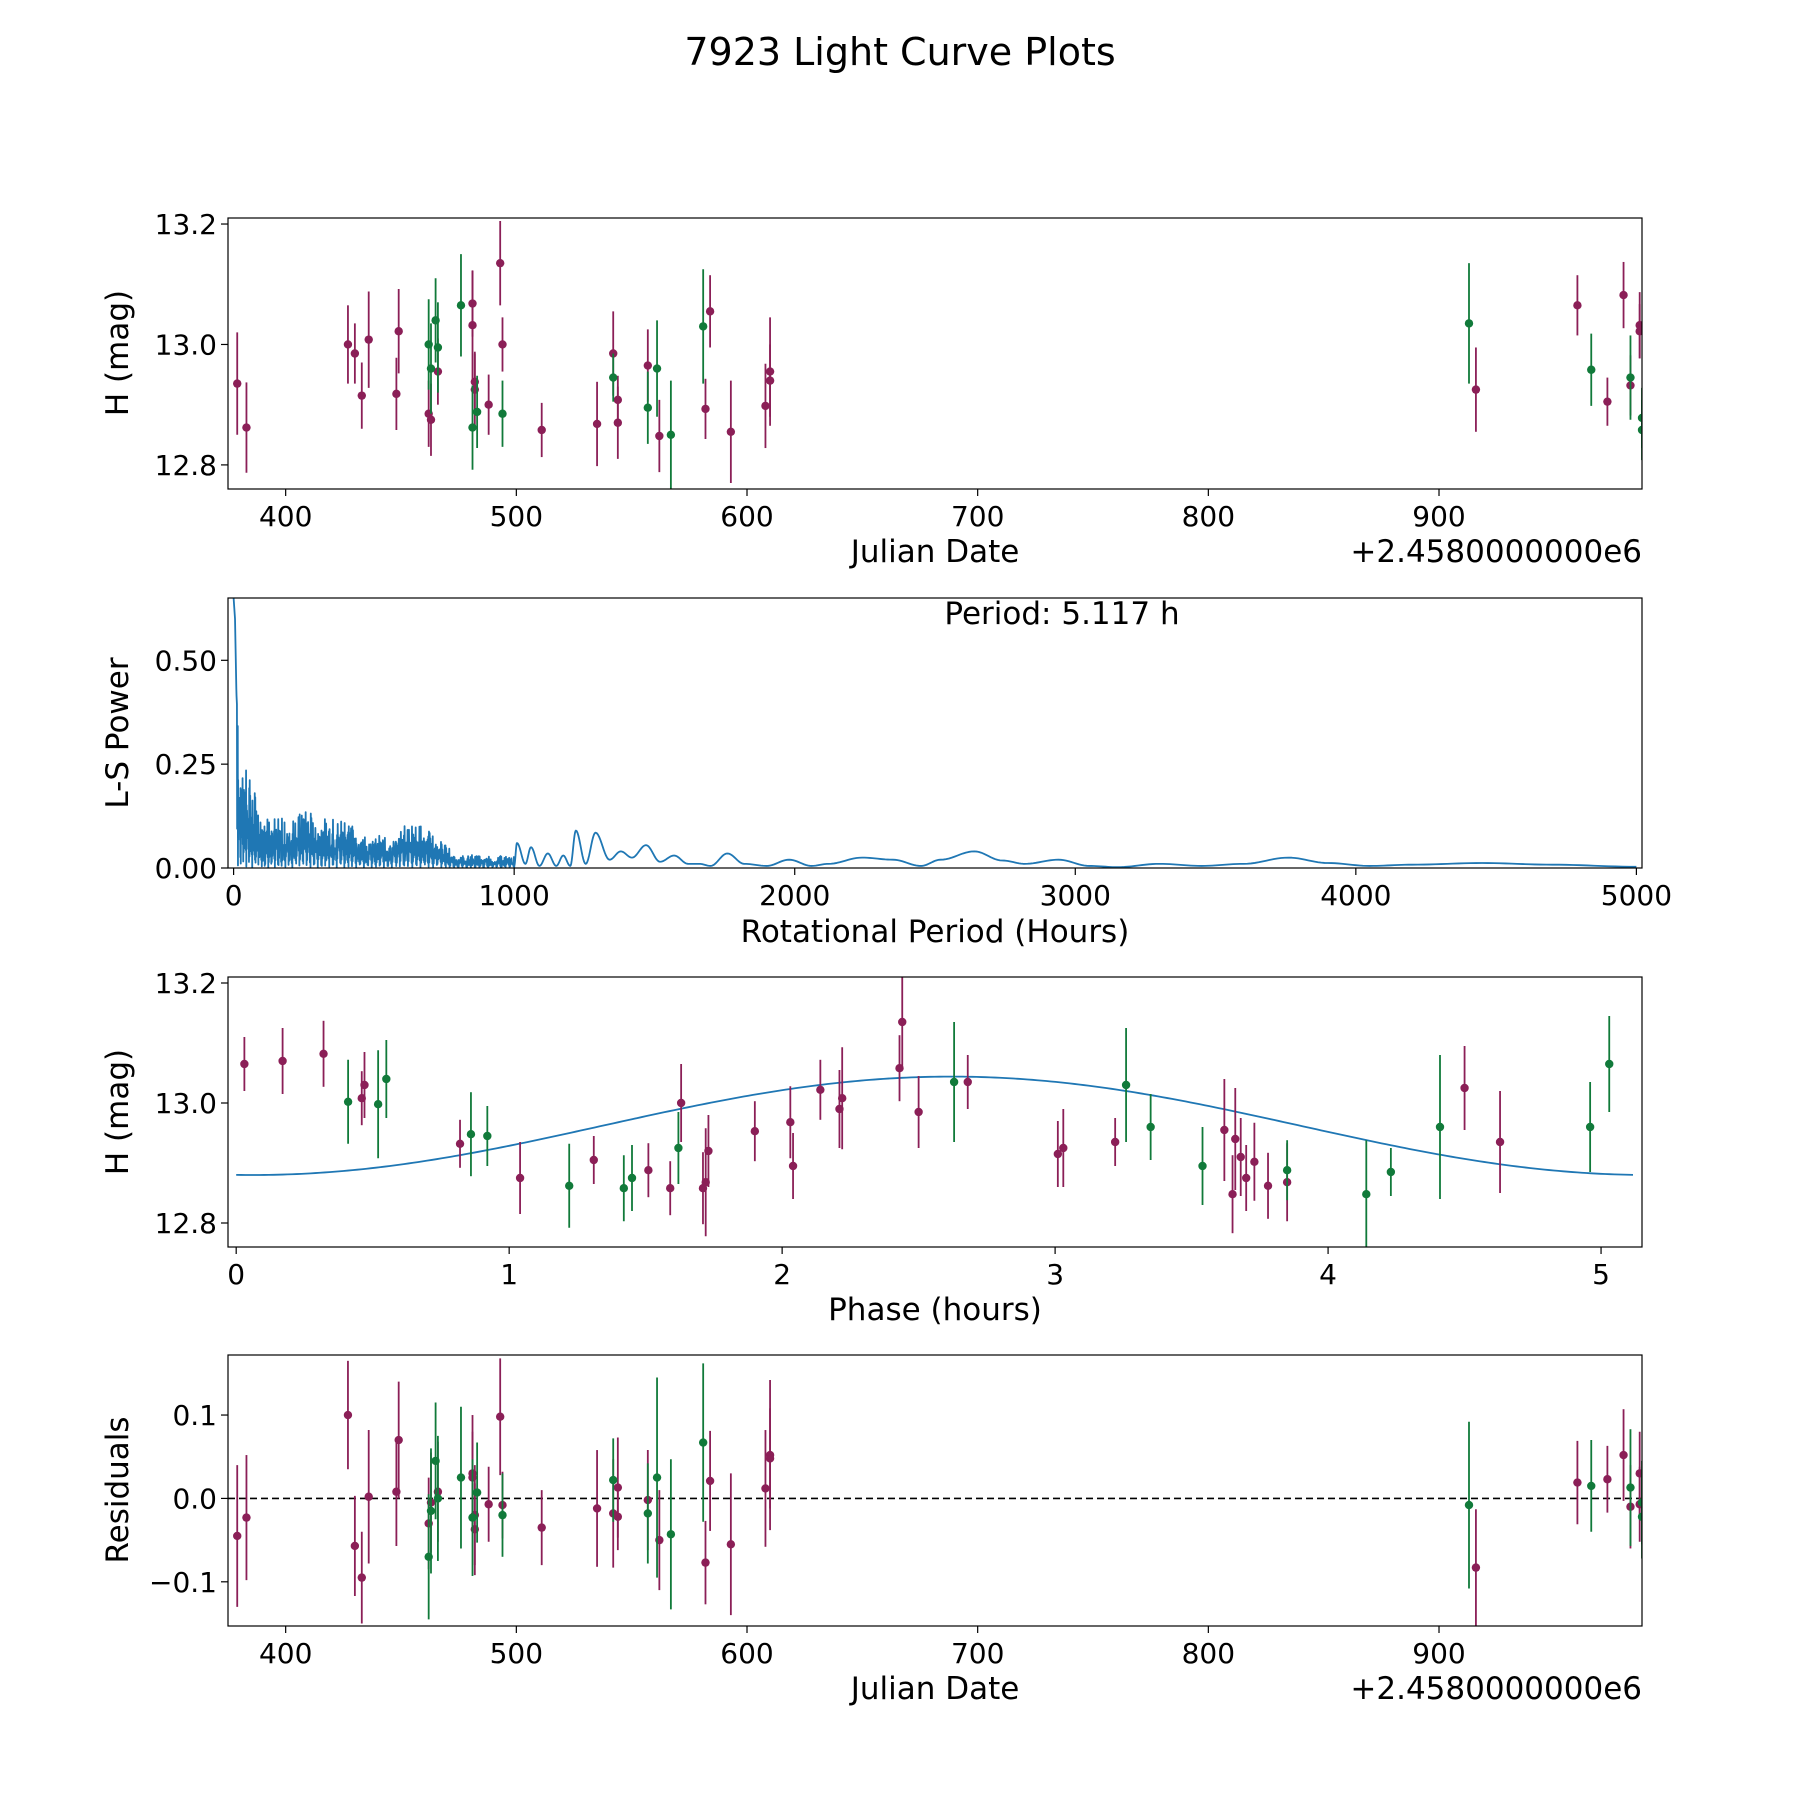 This screenshot has width=1800, height=1800. I want to click on phase-x-label: Phase (hours), so click(935, 1310).